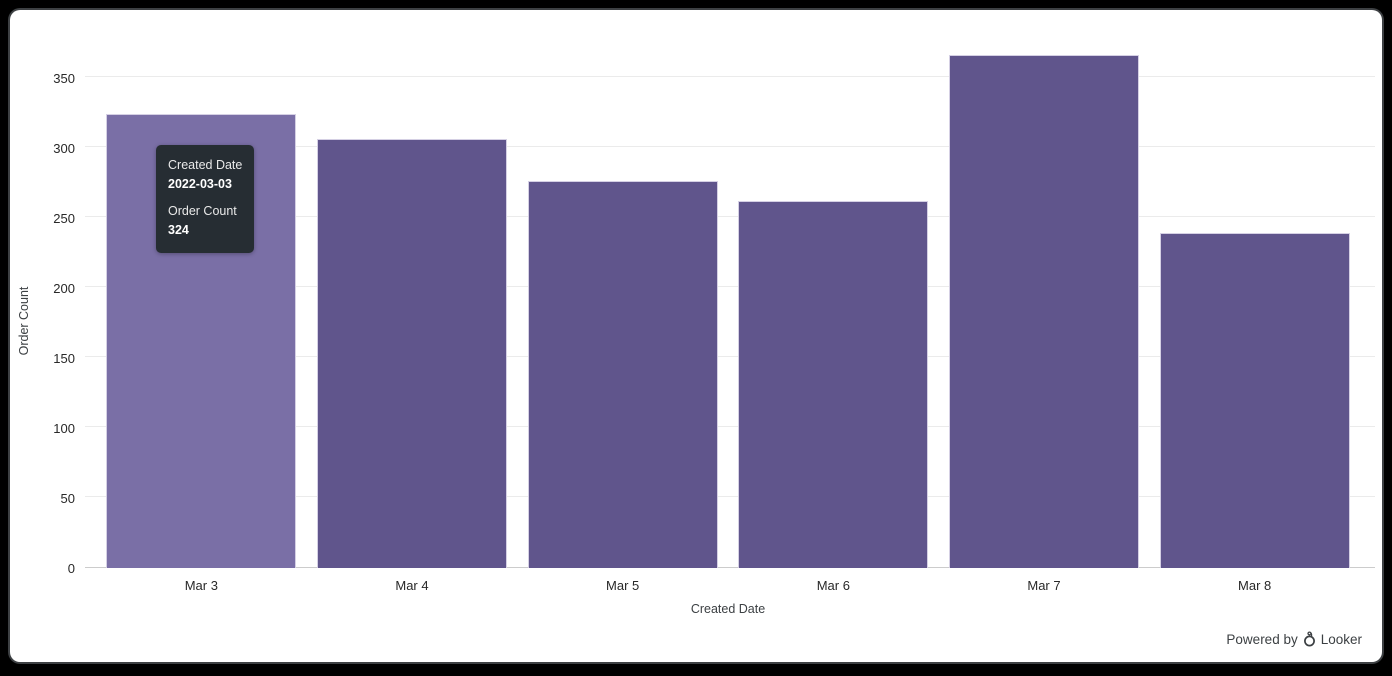  Describe the element at coordinates (64, 78) in the screenshot. I see `y-axis-tick-350: 350` at that location.